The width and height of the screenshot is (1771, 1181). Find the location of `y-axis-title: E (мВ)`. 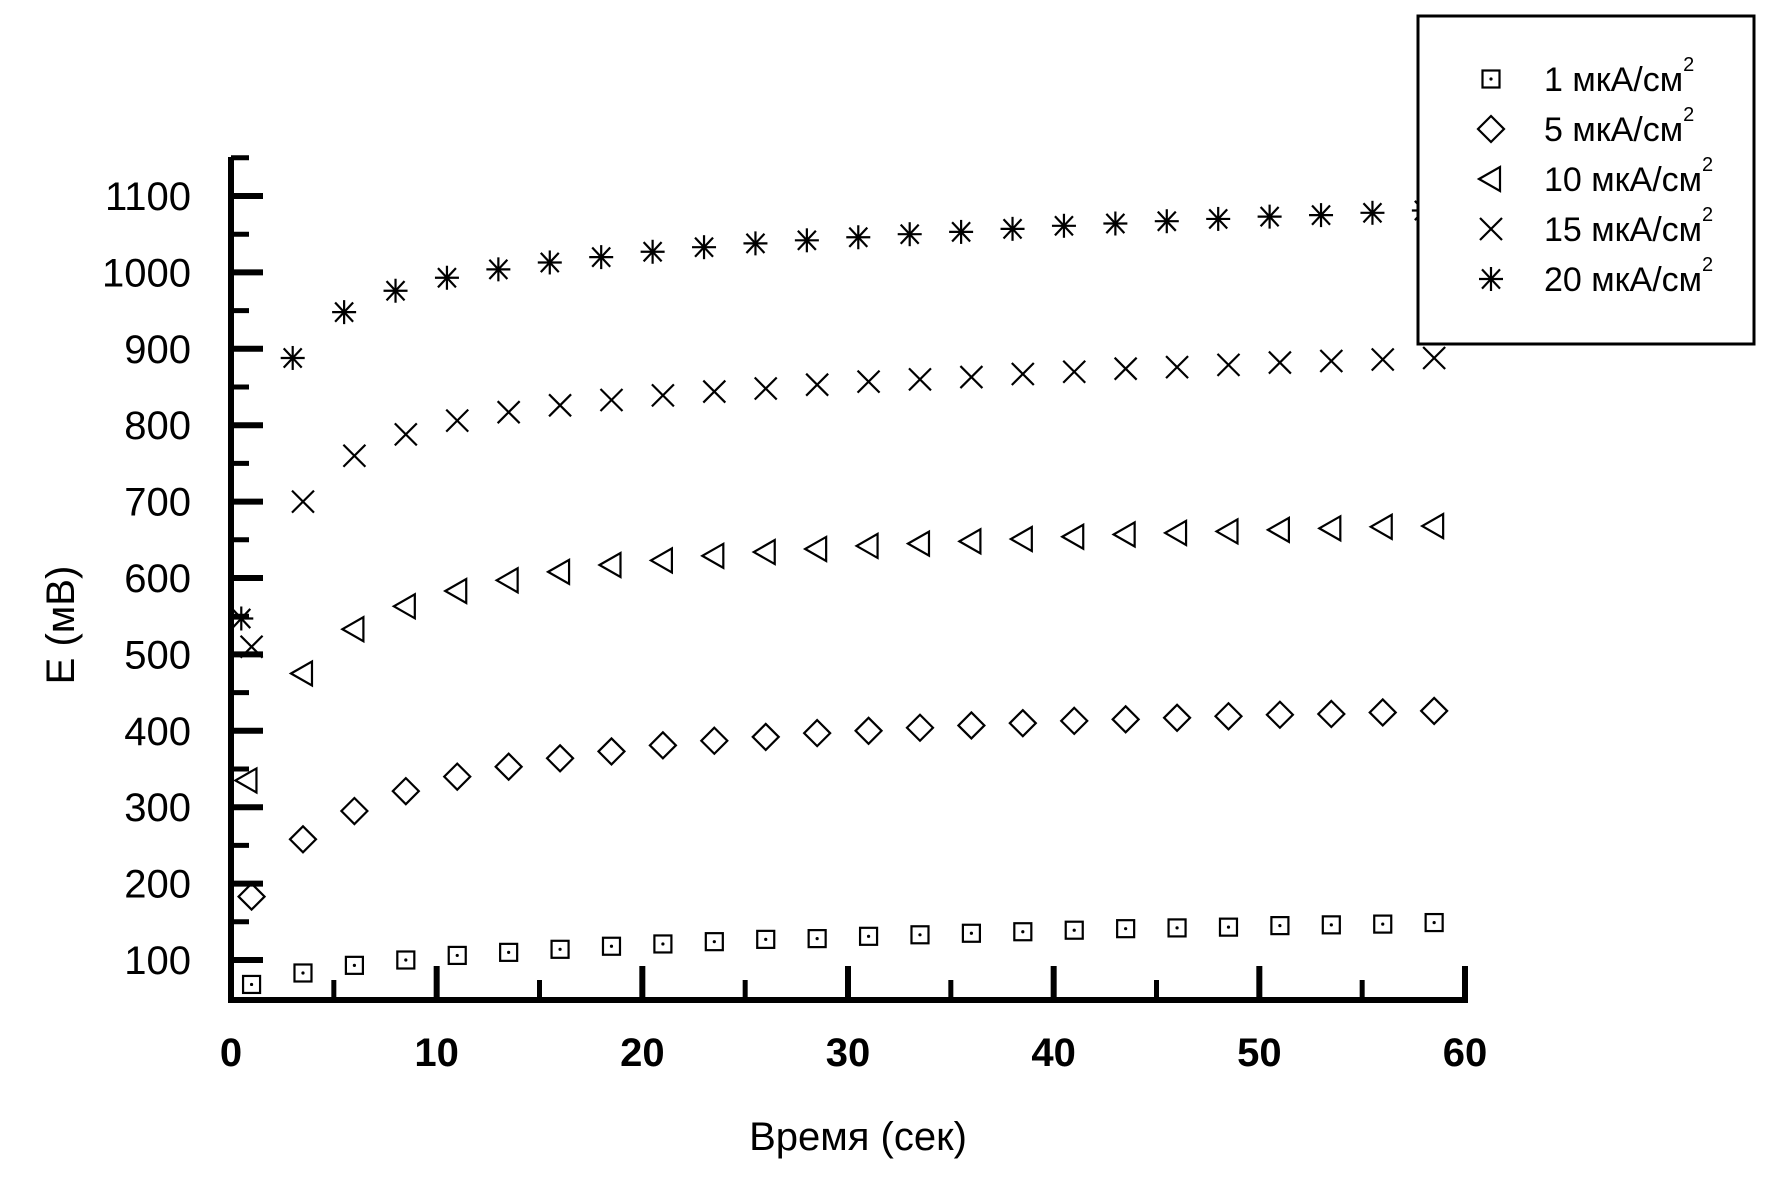

y-axis-title: E (мВ) is located at coordinates (61, 625).